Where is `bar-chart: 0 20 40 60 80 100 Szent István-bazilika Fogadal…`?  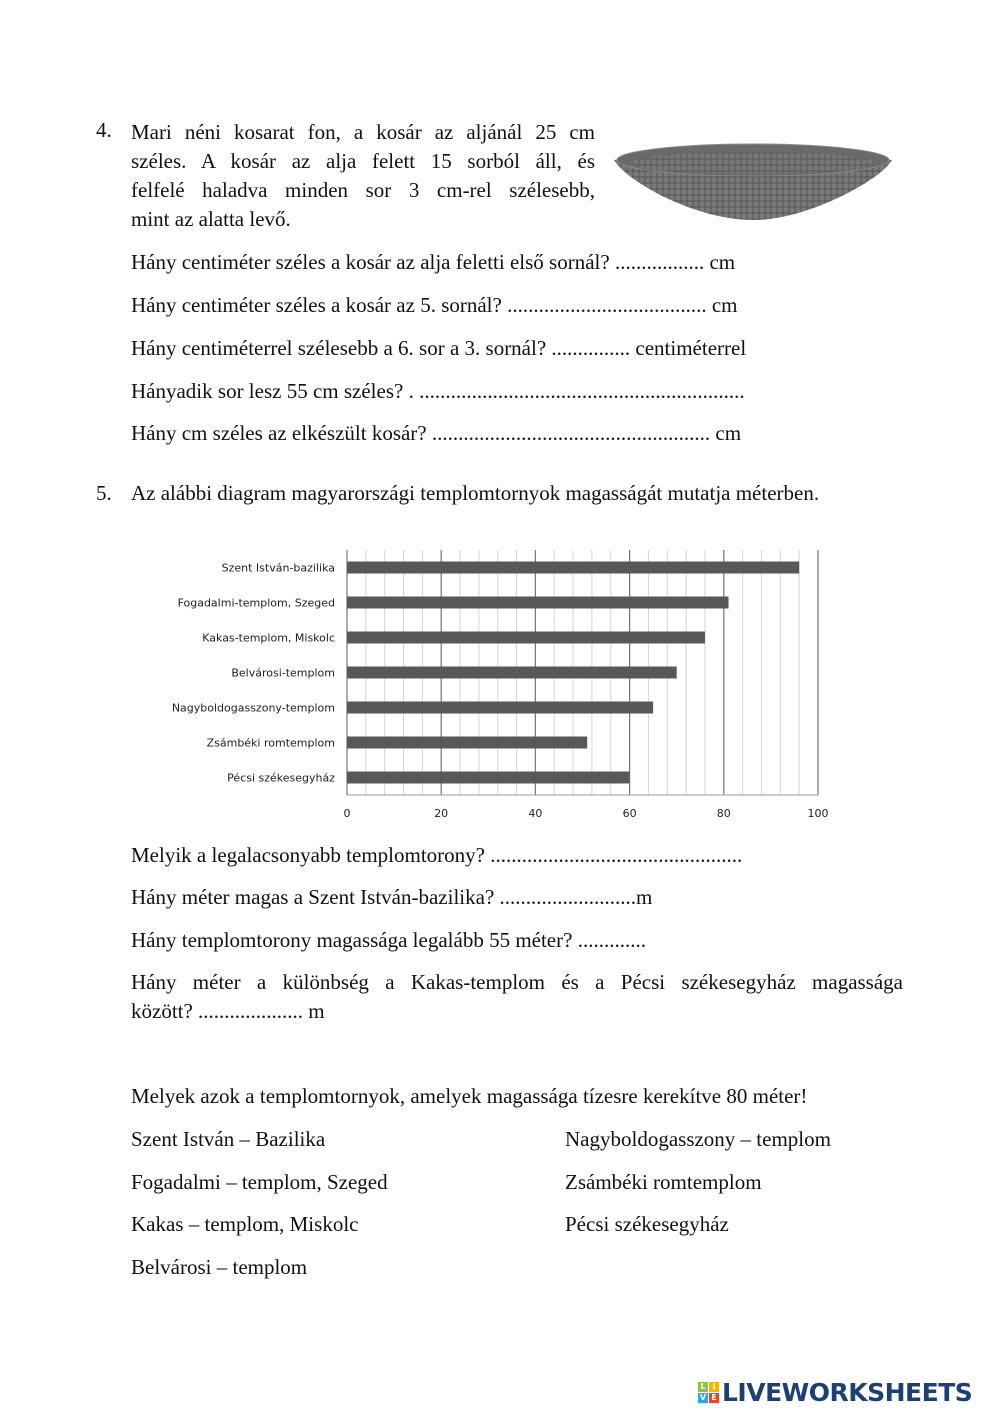
bar-chart: 0 20 40 60 80 100 Szent István-bazilika Fogadal… is located at coordinates (500, 685).